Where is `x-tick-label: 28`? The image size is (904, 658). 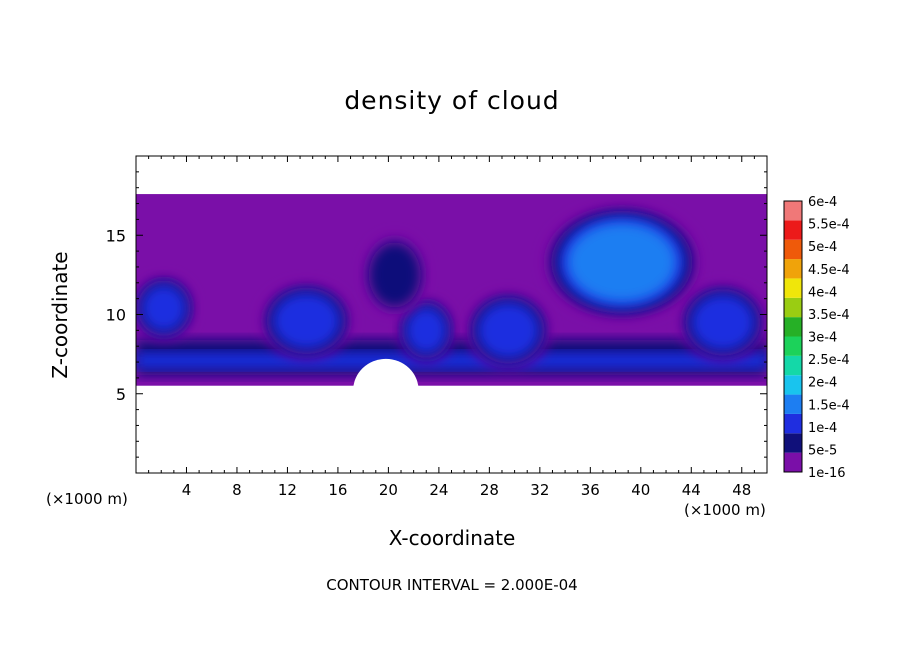
x-tick-label: 28 is located at coordinates (489, 490).